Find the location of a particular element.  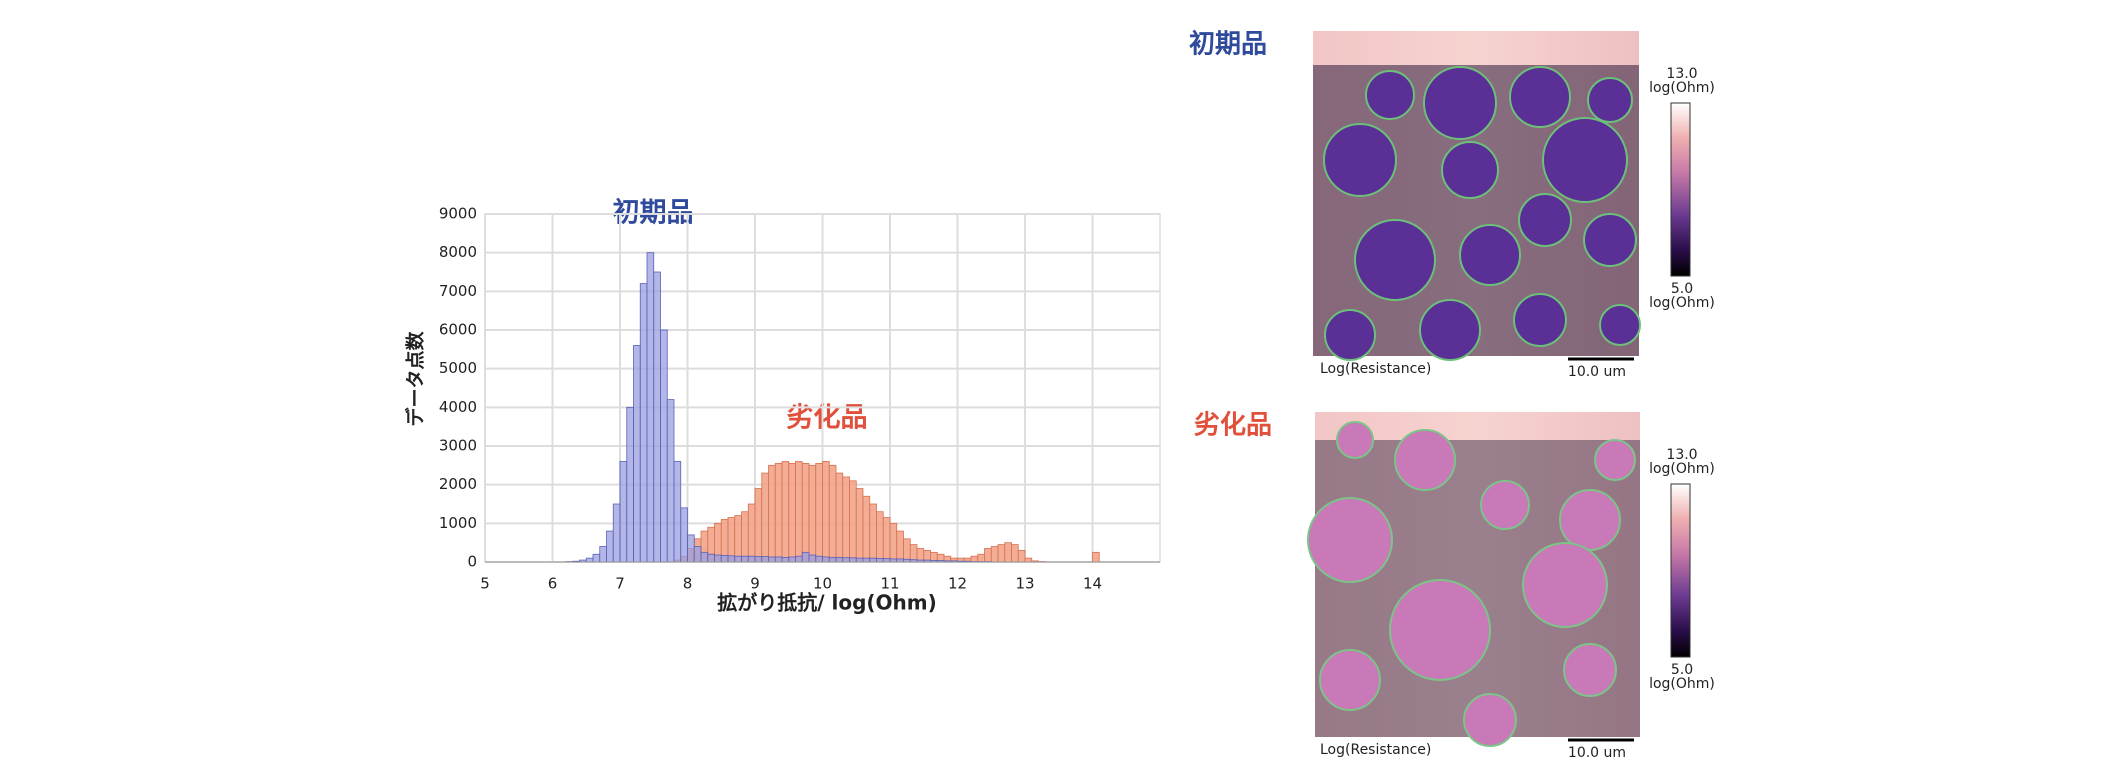

x-tick-label: 9 is located at coordinates (755, 584).